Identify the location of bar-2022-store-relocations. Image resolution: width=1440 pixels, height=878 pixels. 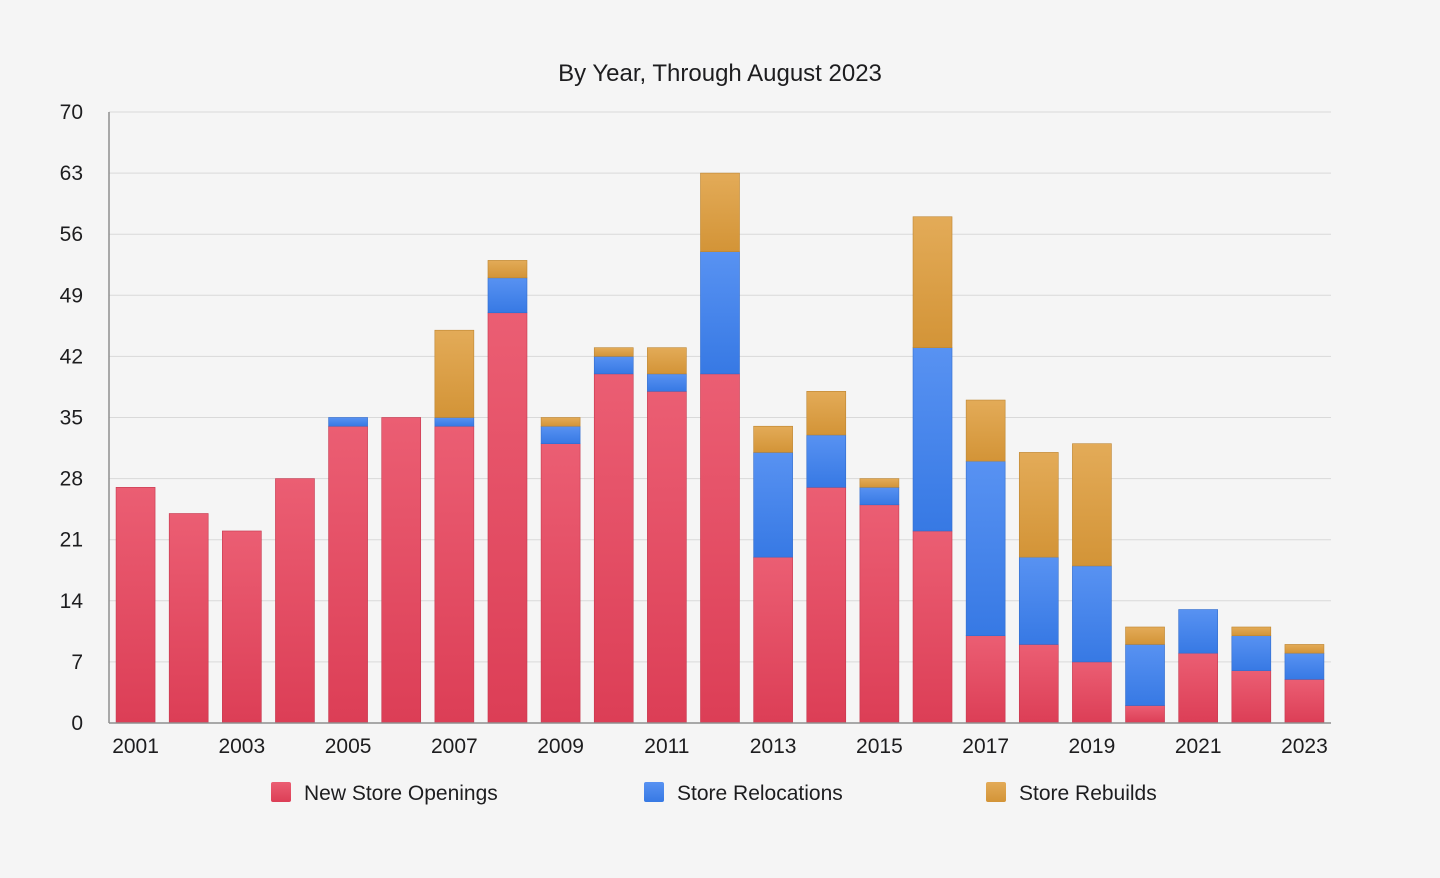
(1251, 653).